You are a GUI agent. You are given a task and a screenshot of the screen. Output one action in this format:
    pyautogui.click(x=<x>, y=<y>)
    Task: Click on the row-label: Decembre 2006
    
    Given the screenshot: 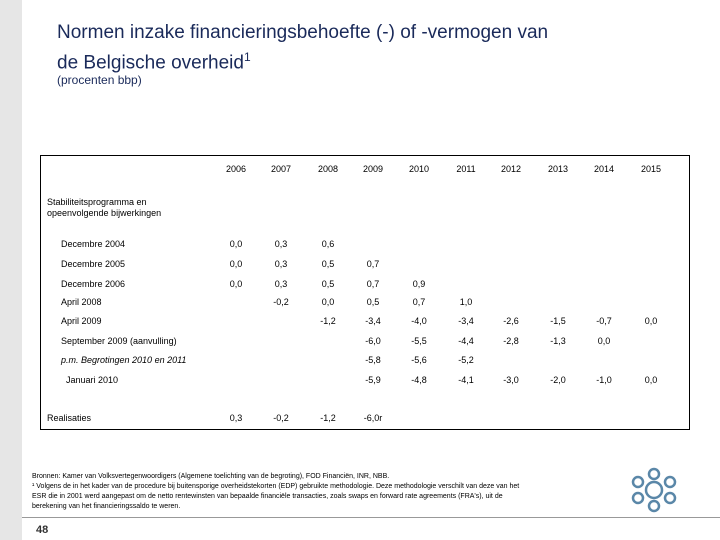 What is the action you would take?
    pyautogui.click(x=93, y=284)
    